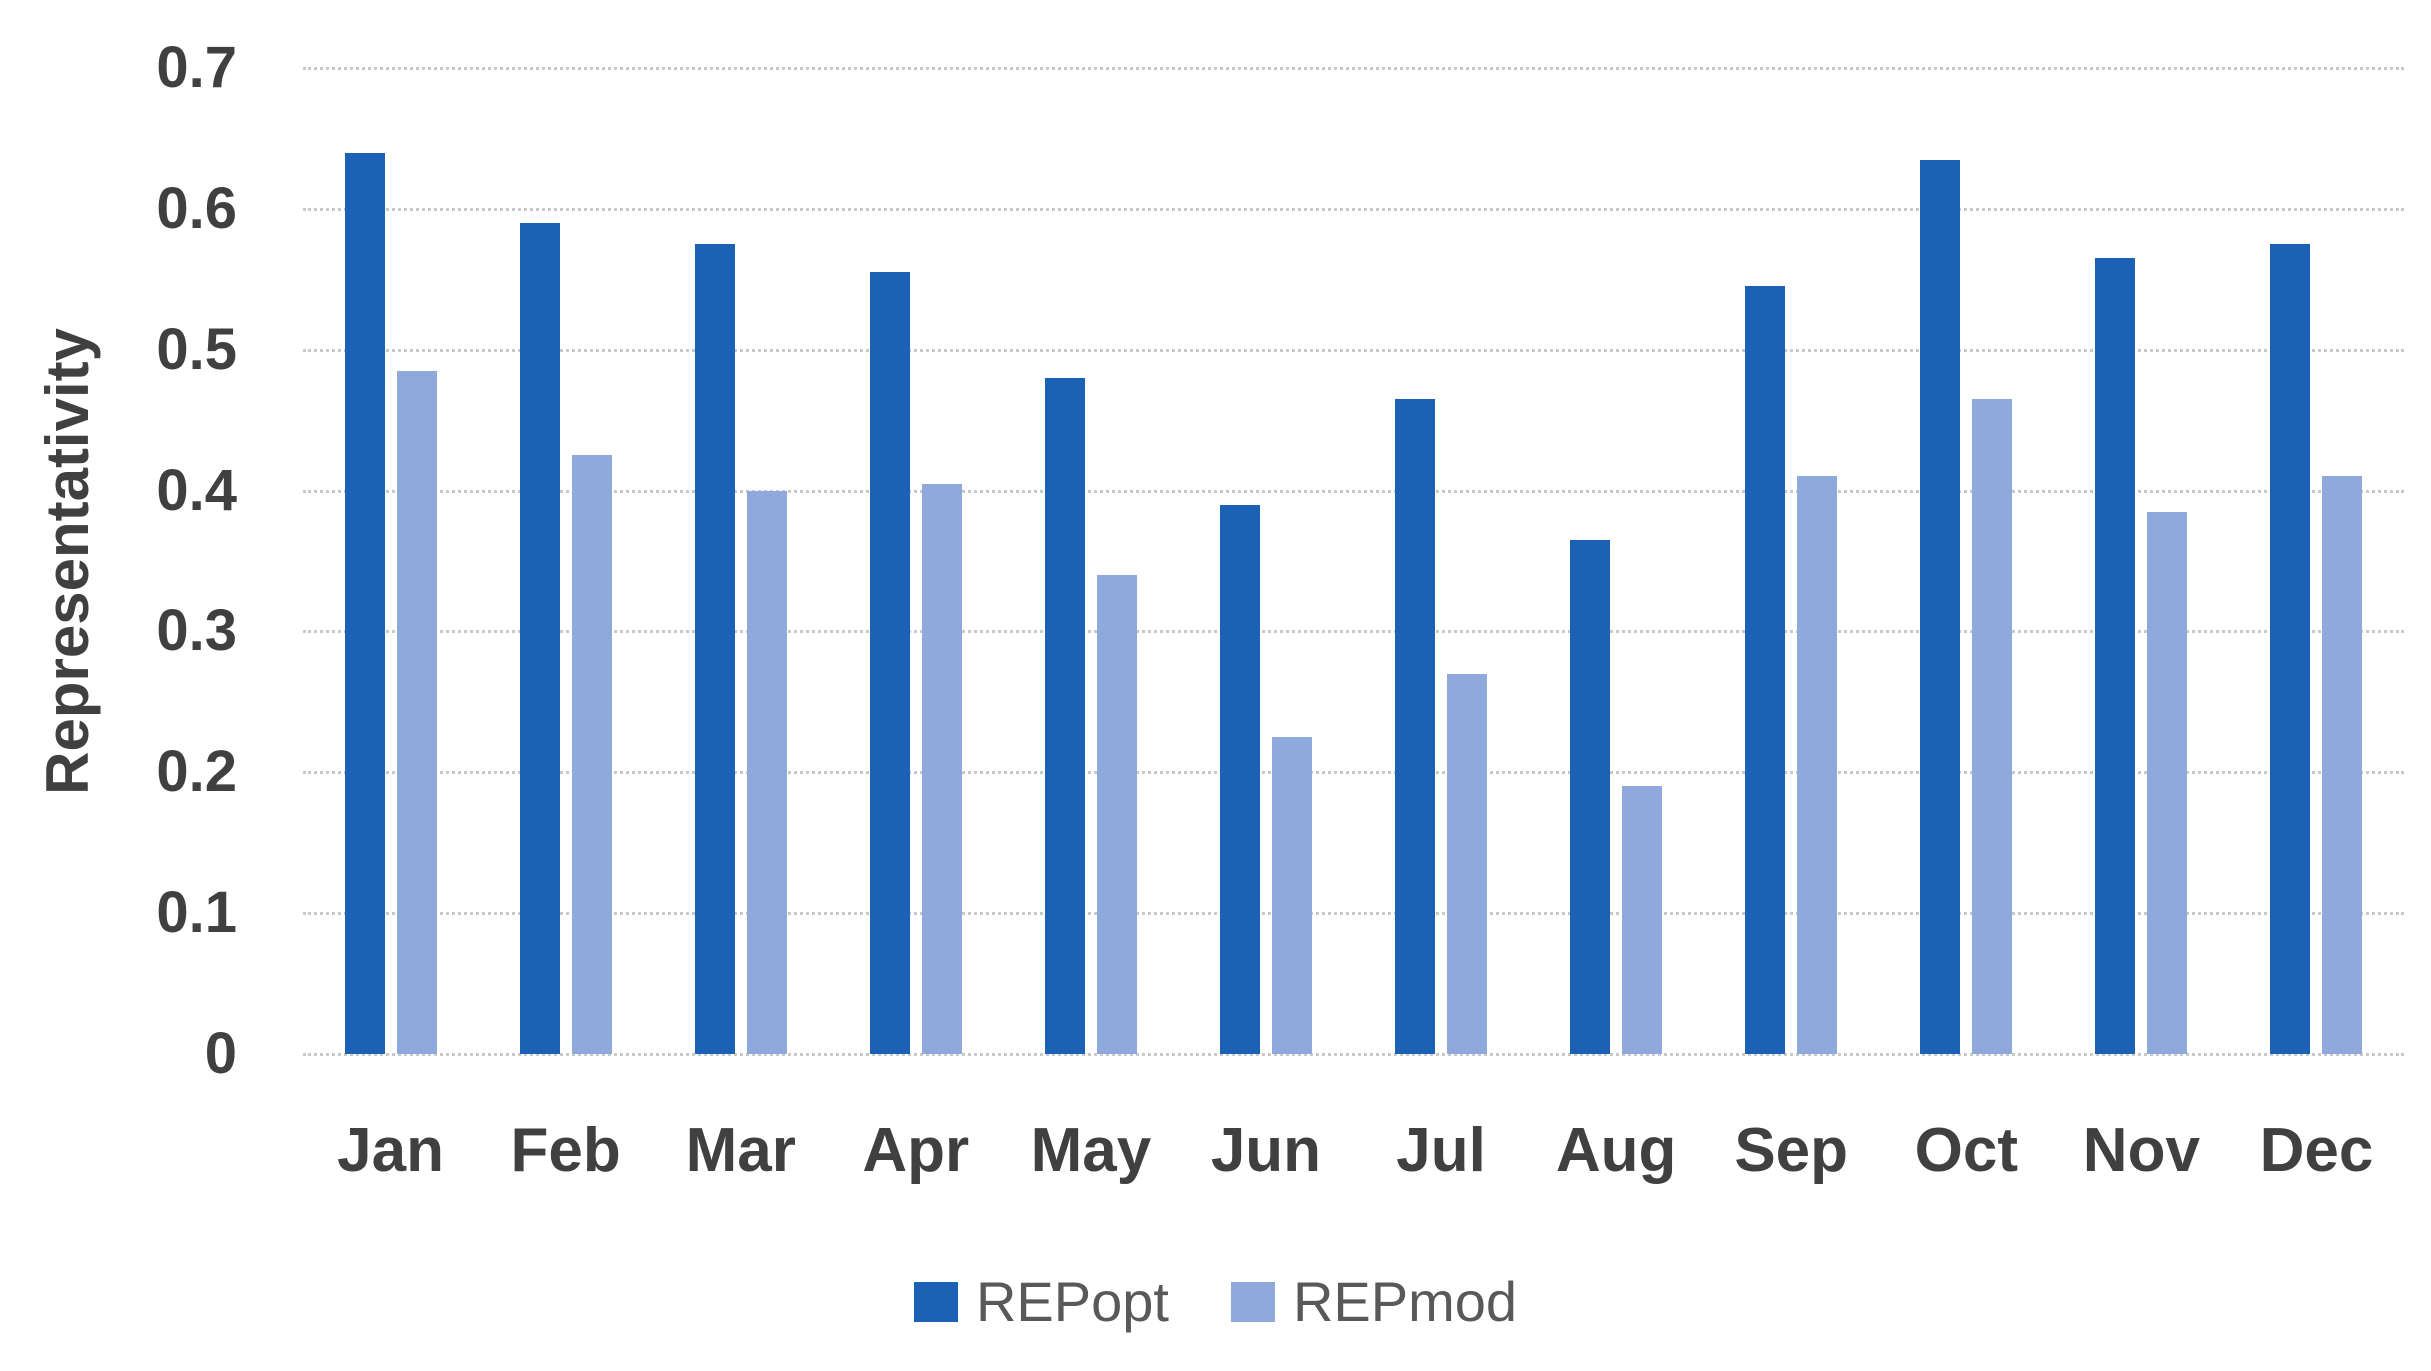 Image resolution: width=2431 pixels, height=1371 pixels. I want to click on legend-item-repopt: REPopt, so click(1041, 1301).